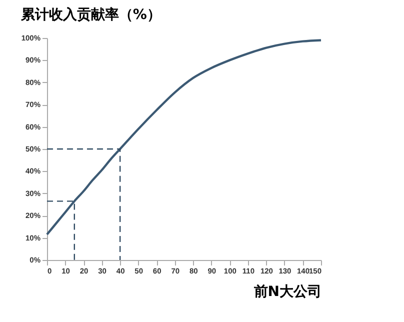 This screenshot has height=322, width=404. What do you see at coordinates (287, 292) in the screenshot?
I see `x-axis-title: 前N大公司` at bounding box center [287, 292].